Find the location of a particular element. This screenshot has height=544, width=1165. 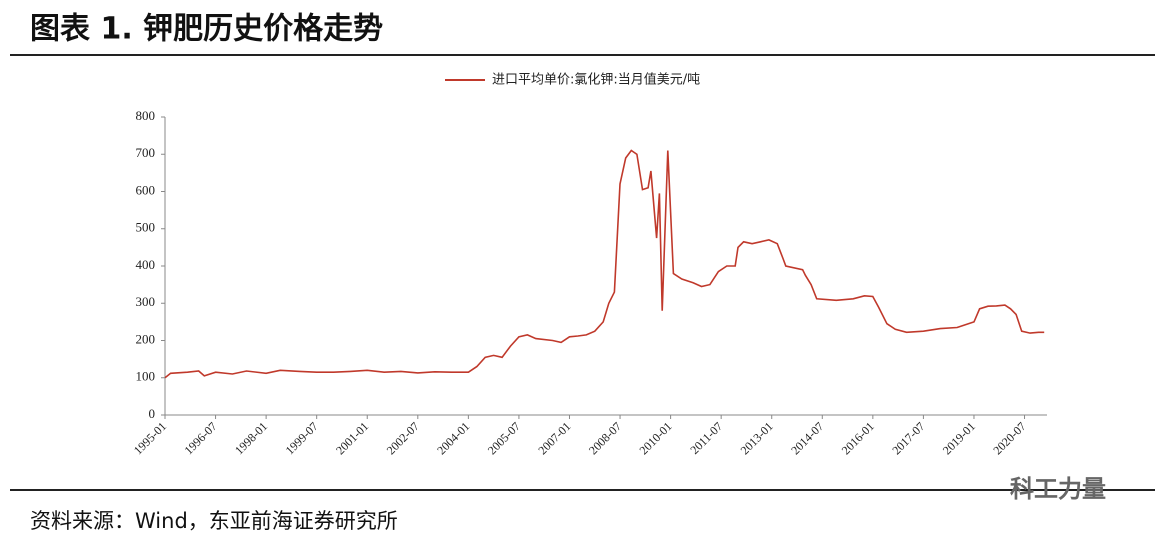

x-tick-label: 2011-07 is located at coordinates (706, 438).